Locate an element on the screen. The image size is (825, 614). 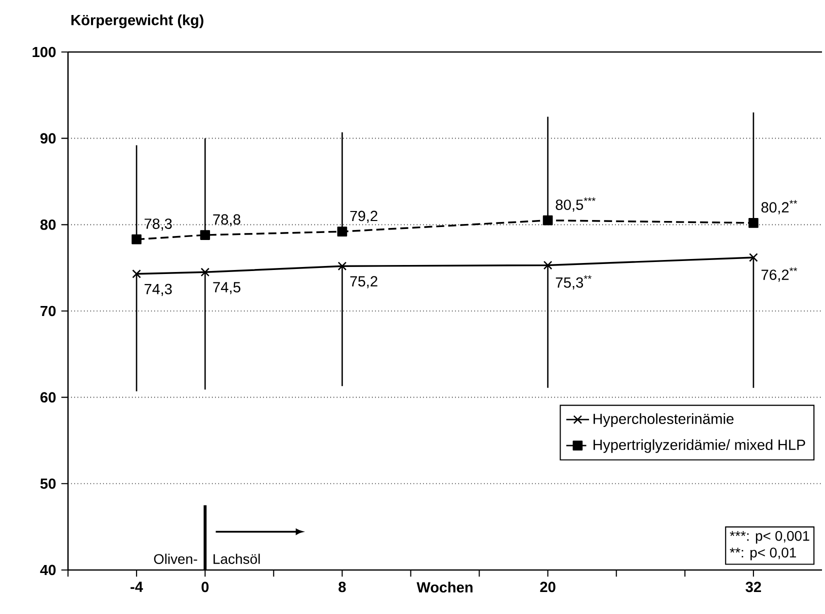
x-tick-label: 0 is located at coordinates (205, 587).